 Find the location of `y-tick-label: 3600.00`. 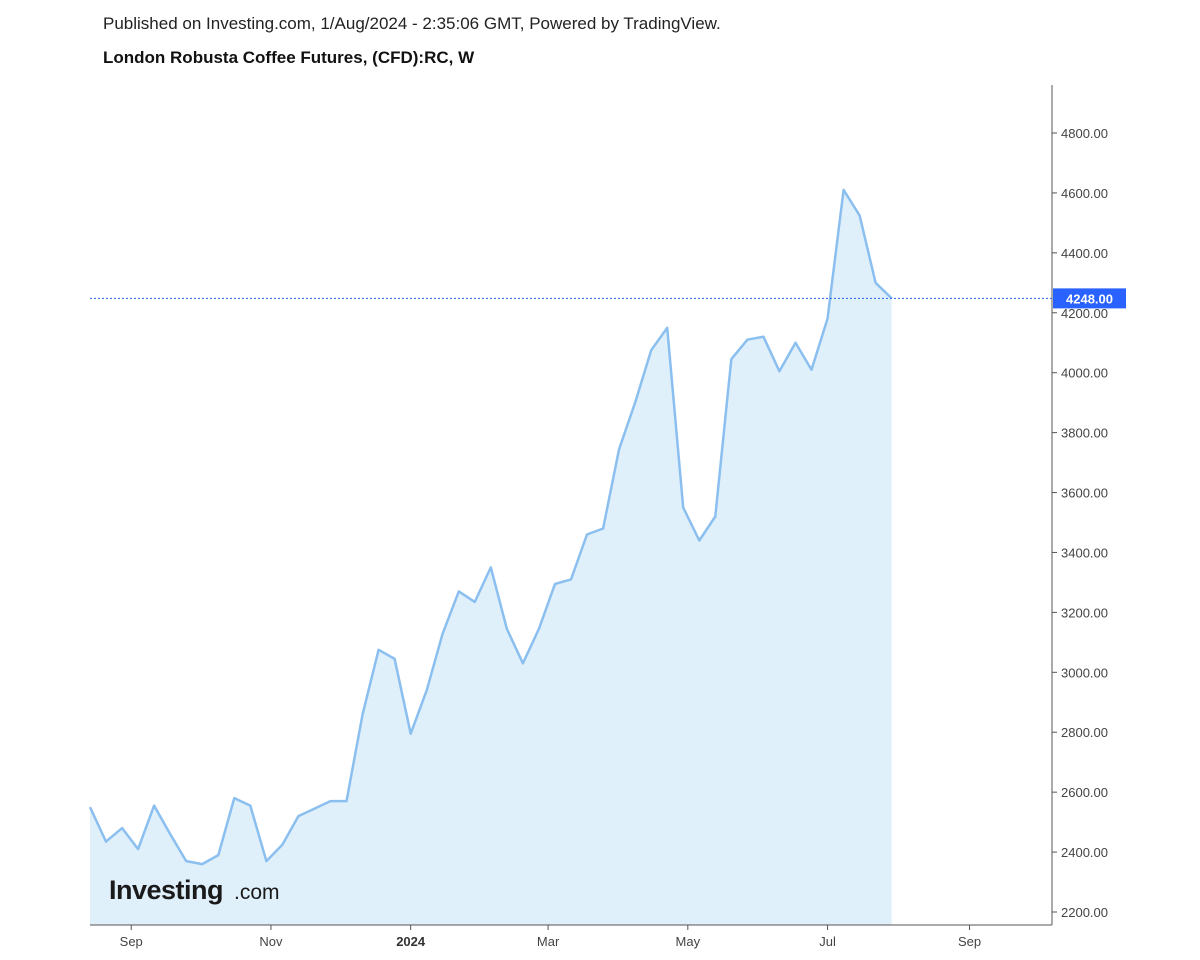

y-tick-label: 3600.00 is located at coordinates (1084, 493).